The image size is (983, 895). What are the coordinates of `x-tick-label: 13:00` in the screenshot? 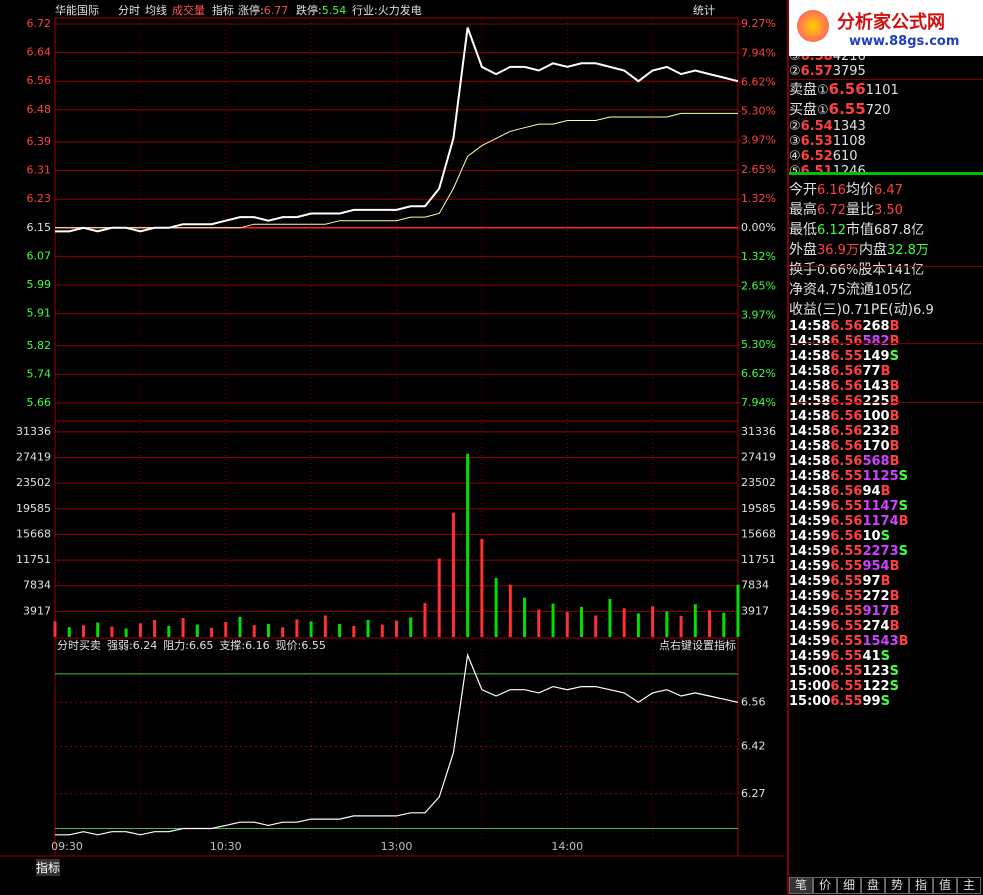 It's located at (397, 846).